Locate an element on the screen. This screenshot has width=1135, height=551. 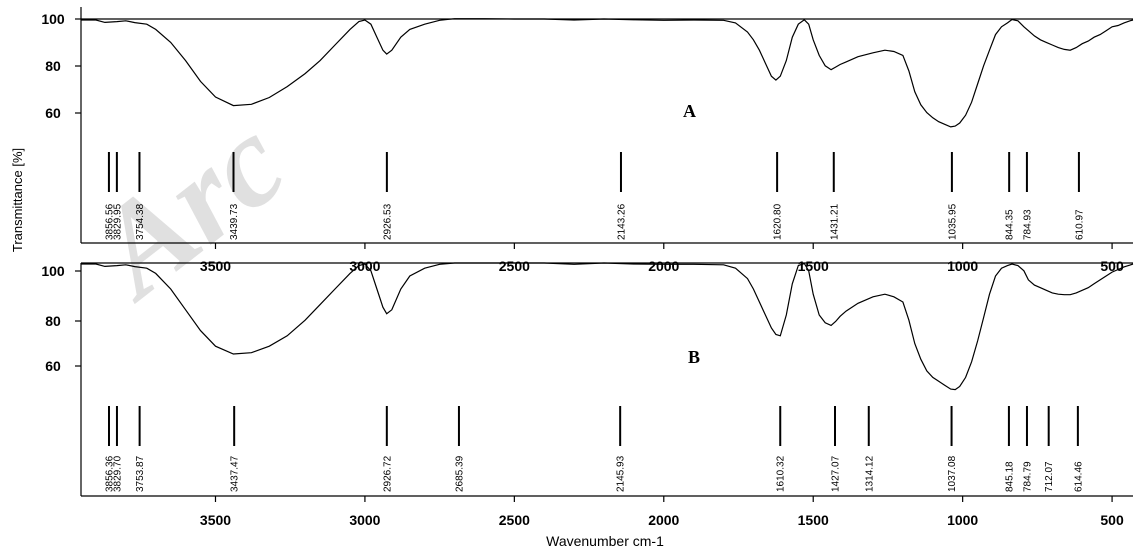
peak-label: 1620.80 is located at coordinates (778, 221).